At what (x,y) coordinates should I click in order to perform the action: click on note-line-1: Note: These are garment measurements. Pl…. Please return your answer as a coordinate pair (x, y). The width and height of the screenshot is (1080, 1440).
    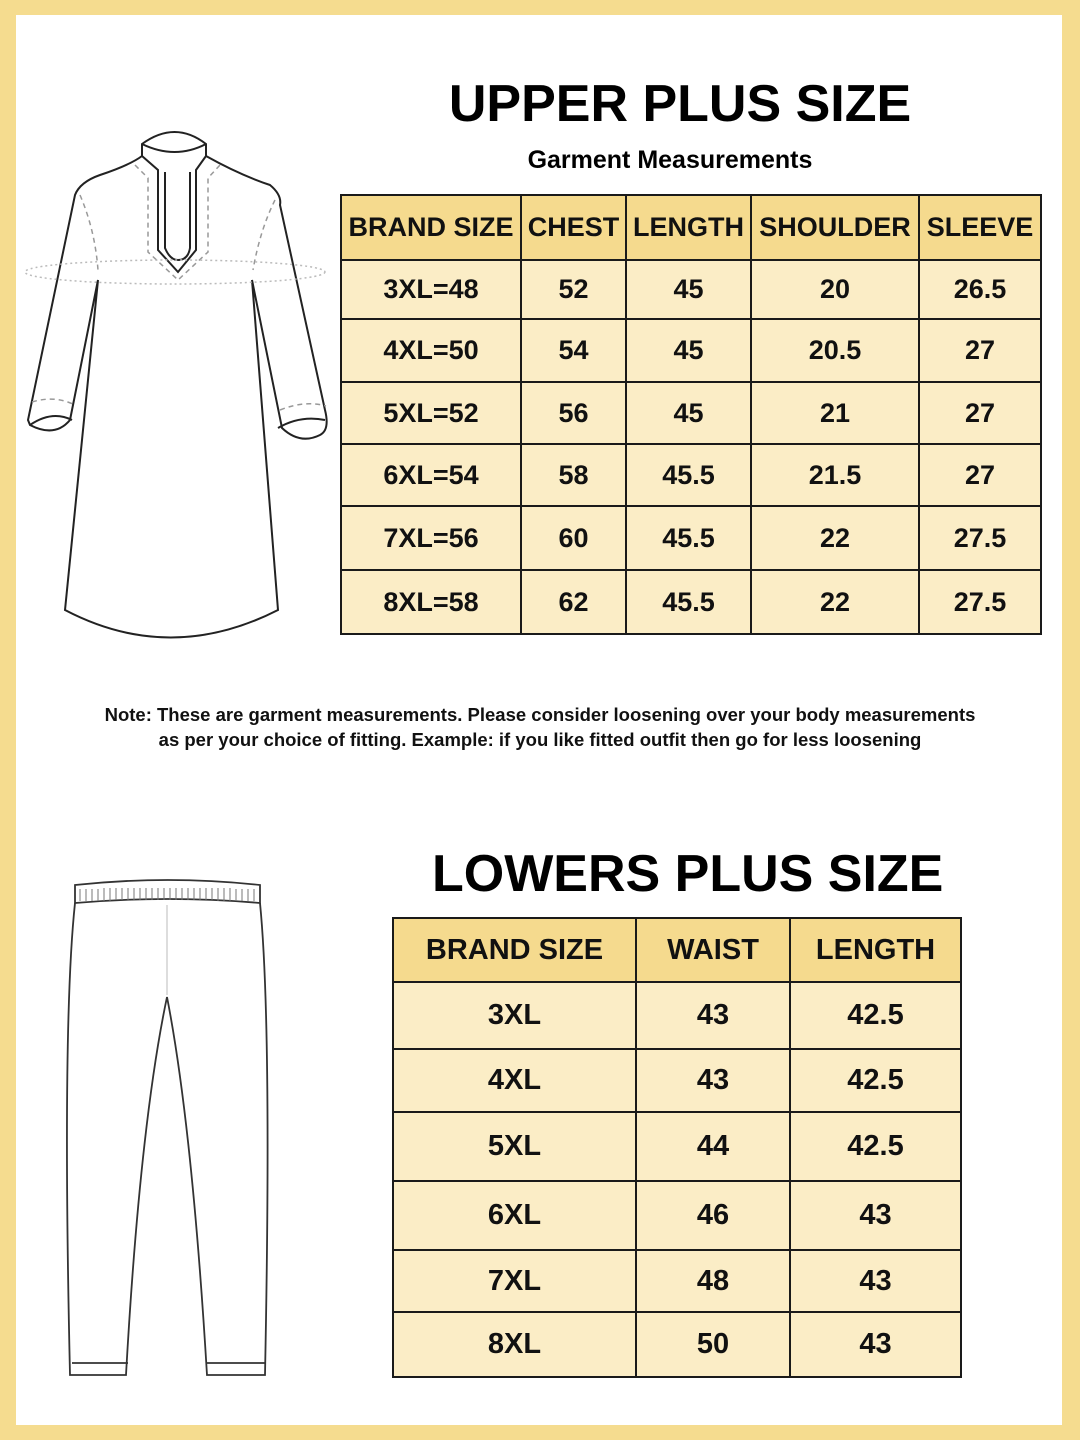
    Looking at the image, I should click on (540, 714).